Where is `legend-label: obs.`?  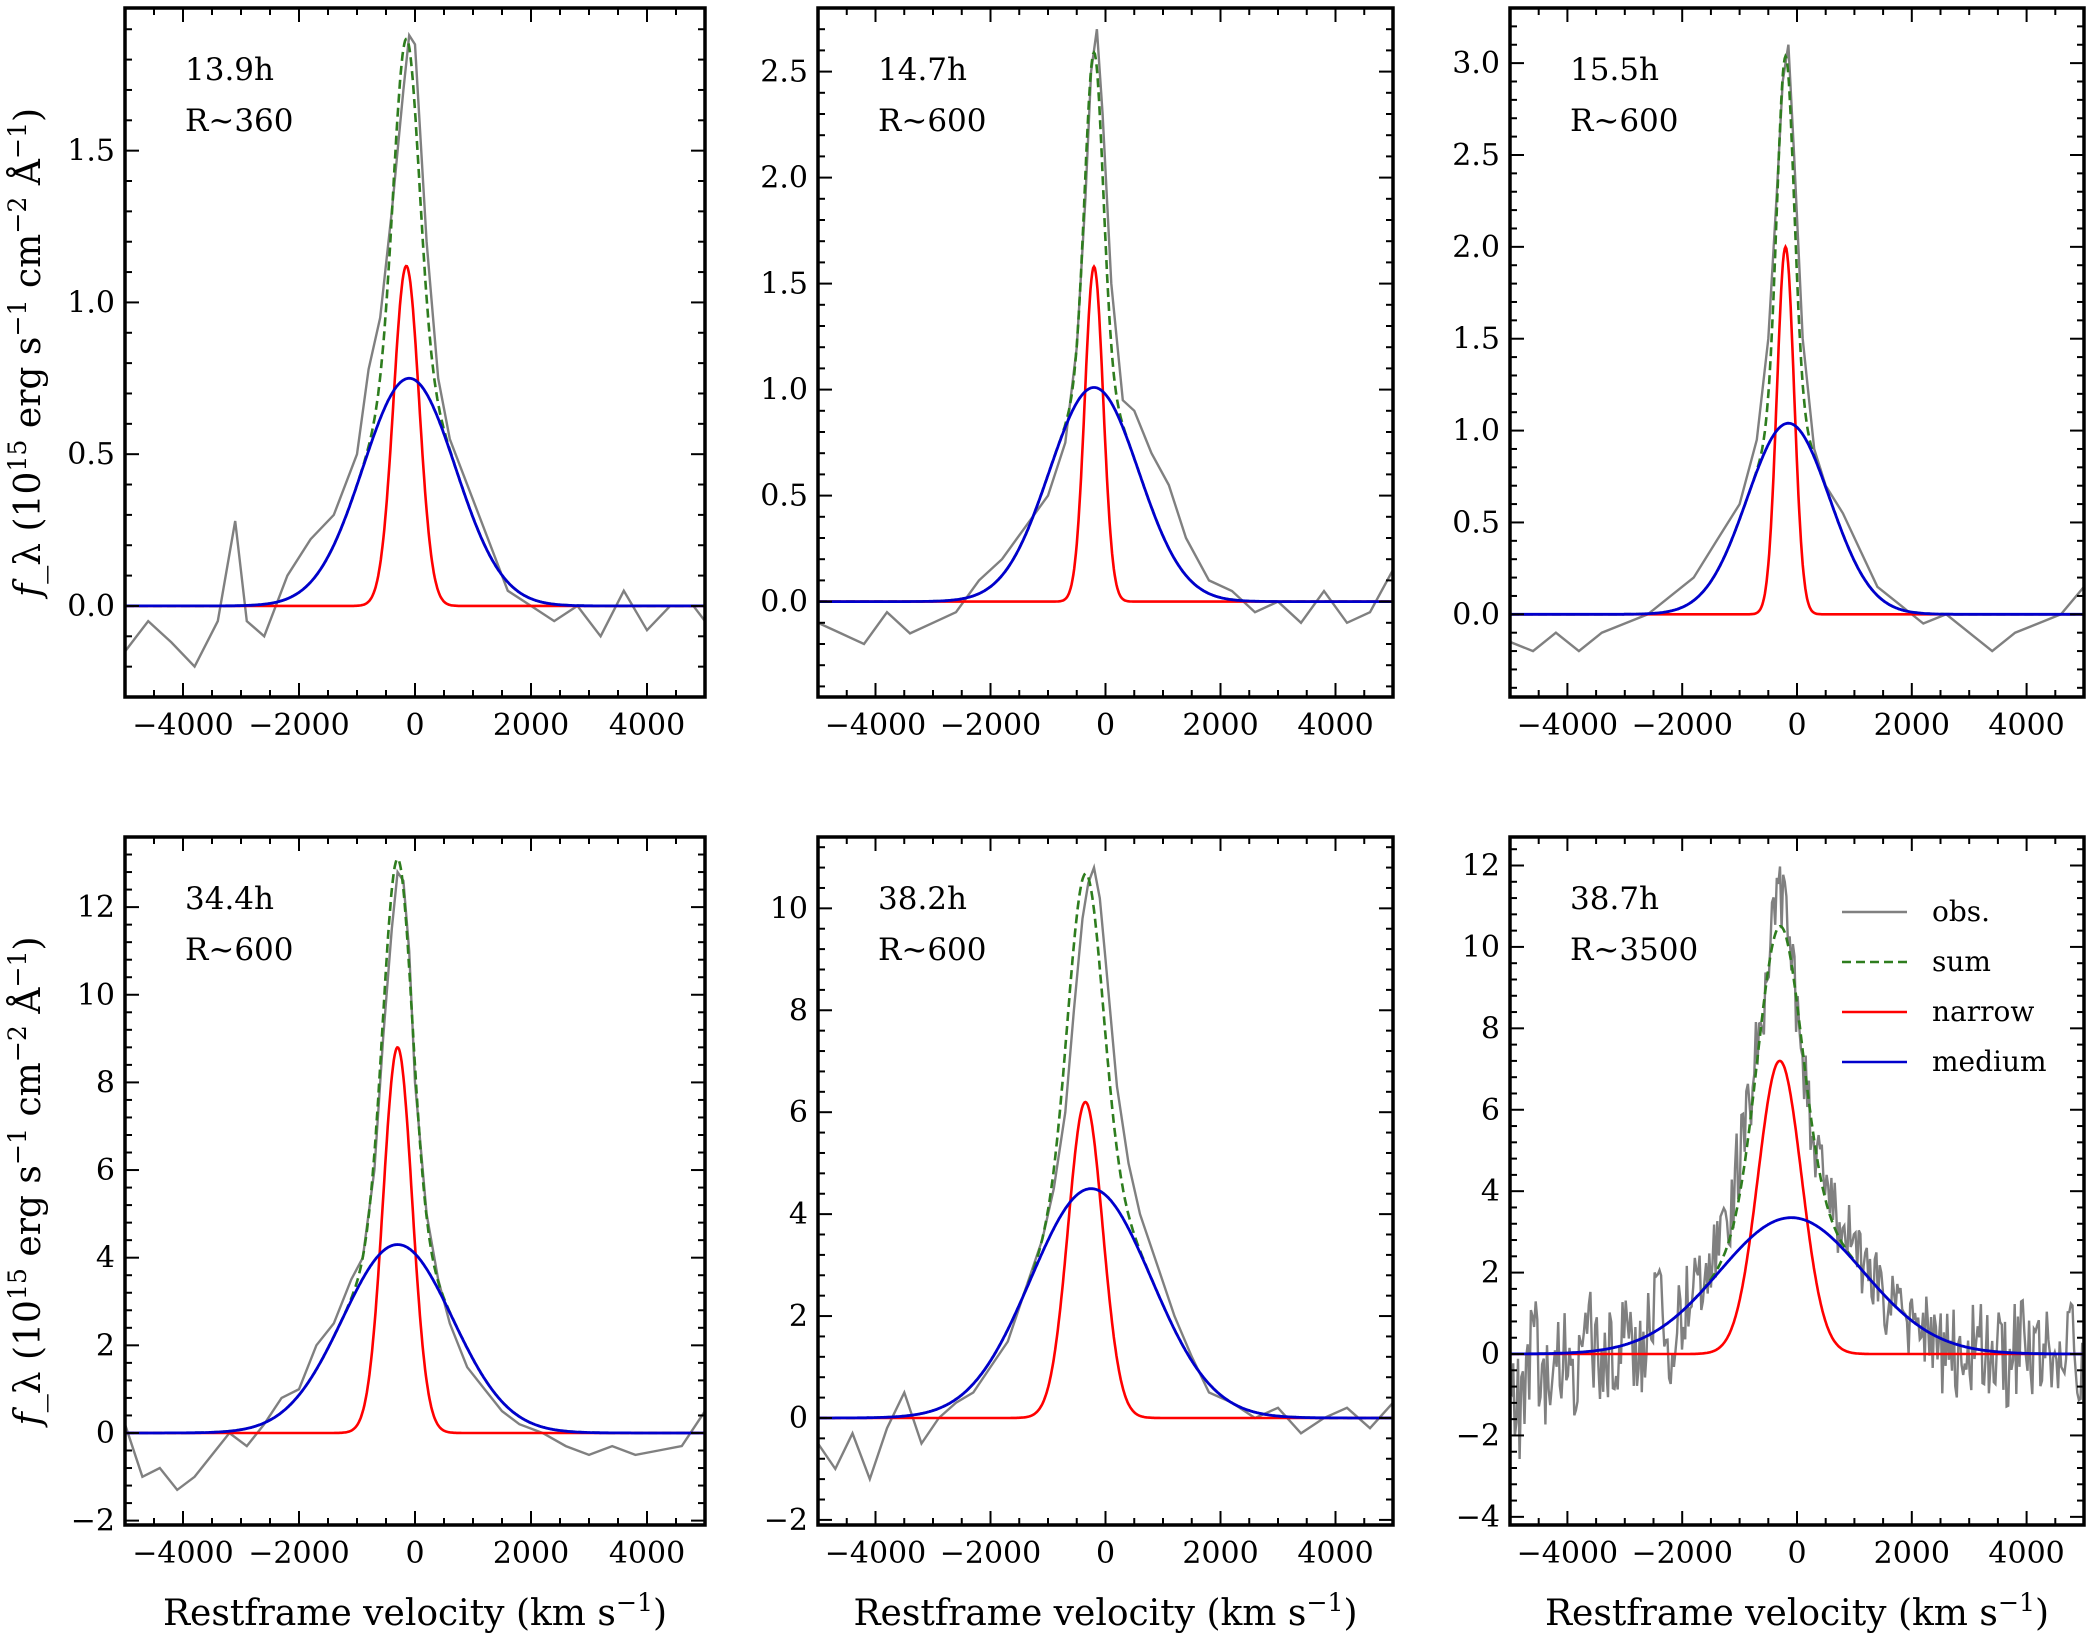
legend-label: obs. is located at coordinates (1961, 911).